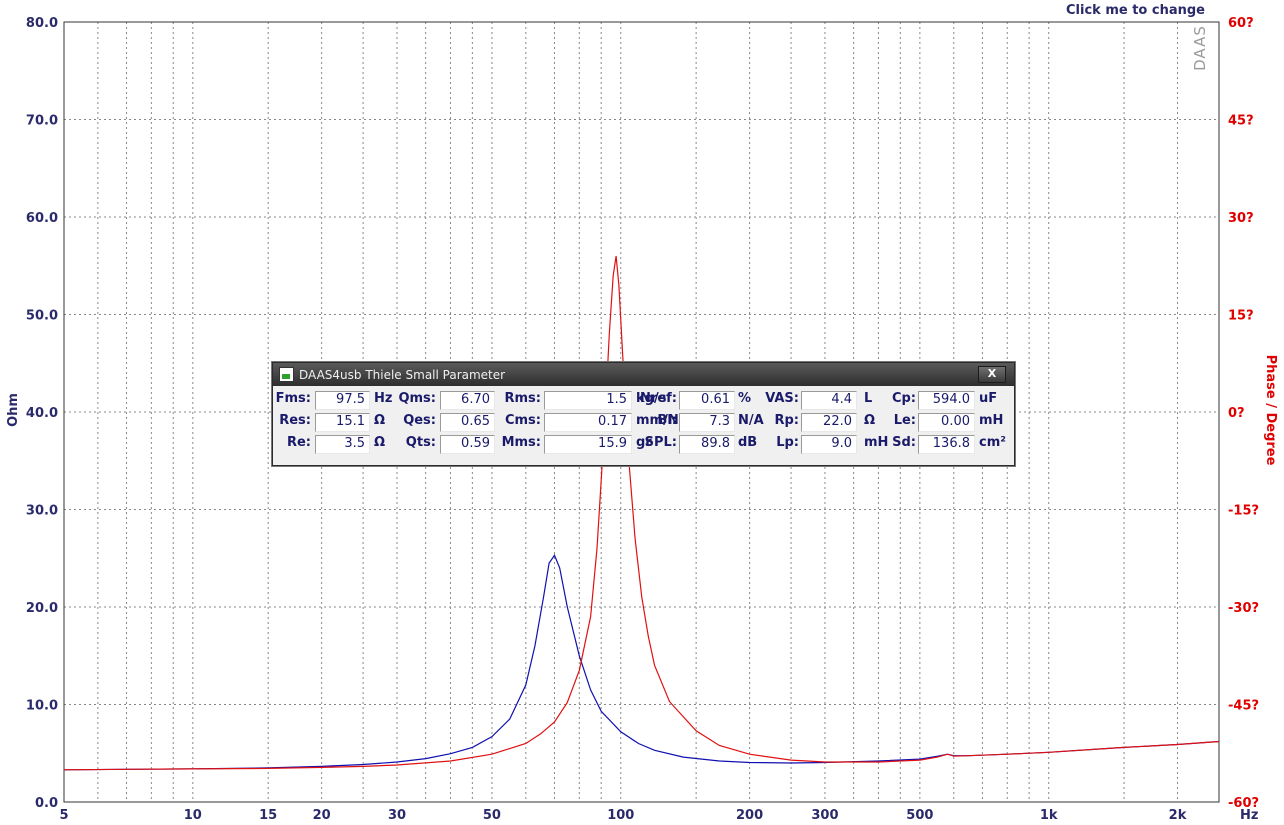  Describe the element at coordinates (946, 422) in the screenshot. I see `param-value-field: 0.00` at that location.